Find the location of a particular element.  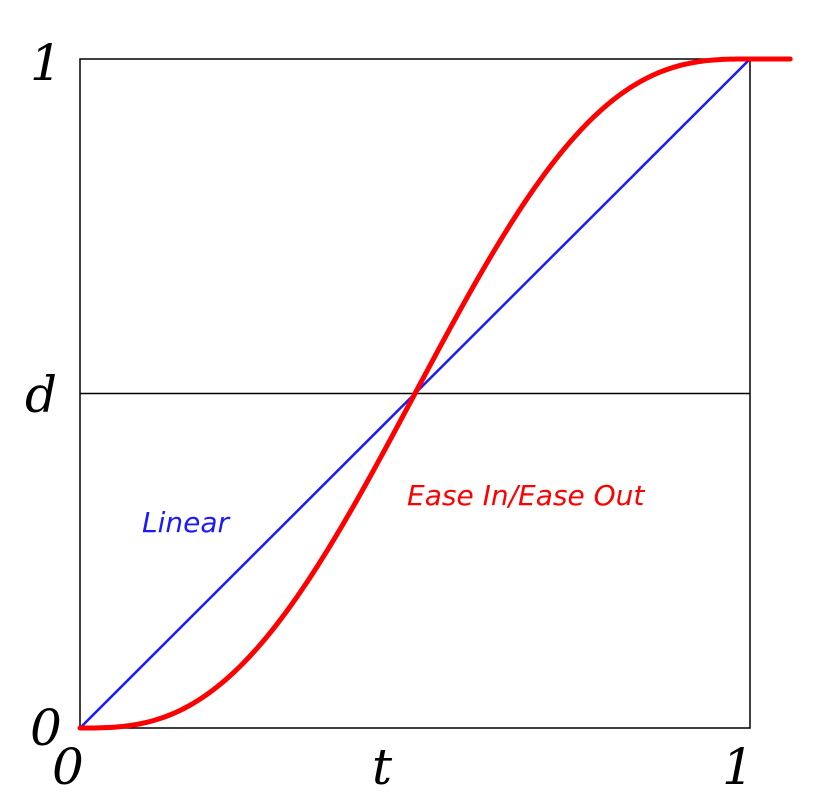

linear-series-label: Linear is located at coordinates (186, 522).